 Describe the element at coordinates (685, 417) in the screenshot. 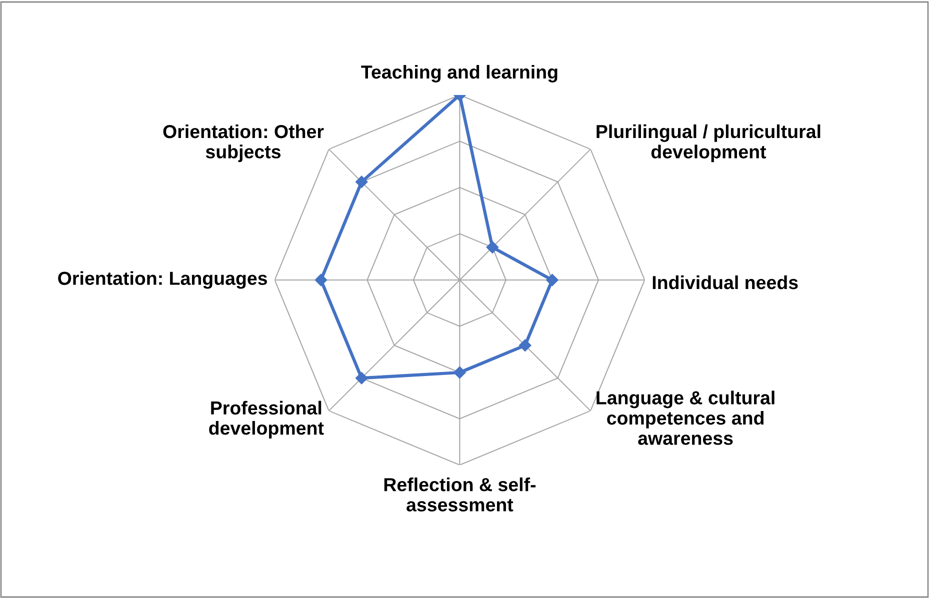

I see `spoke-label: Language & cultural competences and awareness` at that location.